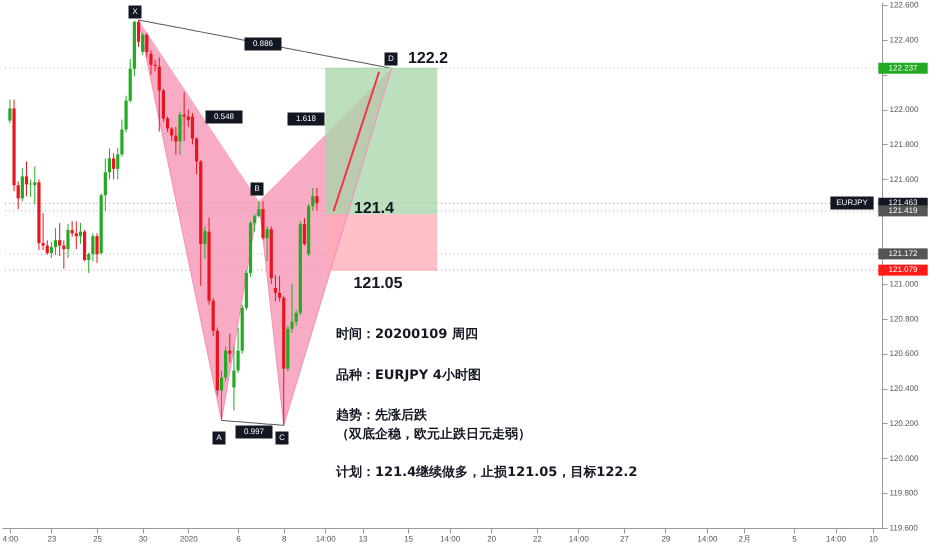 The width and height of the screenshot is (932, 550). I want to click on annotation: 时间：20200109 周四, so click(407, 334).